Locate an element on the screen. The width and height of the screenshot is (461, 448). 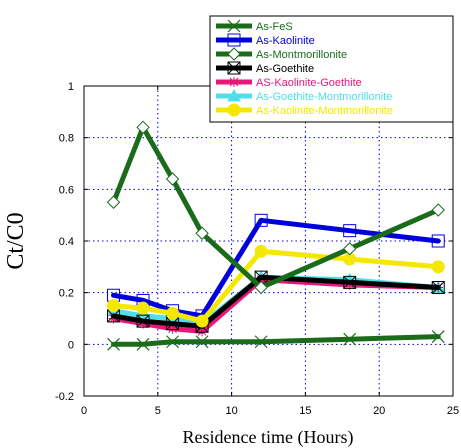
legend-label-as-fes: As-FeS is located at coordinates (274, 27).